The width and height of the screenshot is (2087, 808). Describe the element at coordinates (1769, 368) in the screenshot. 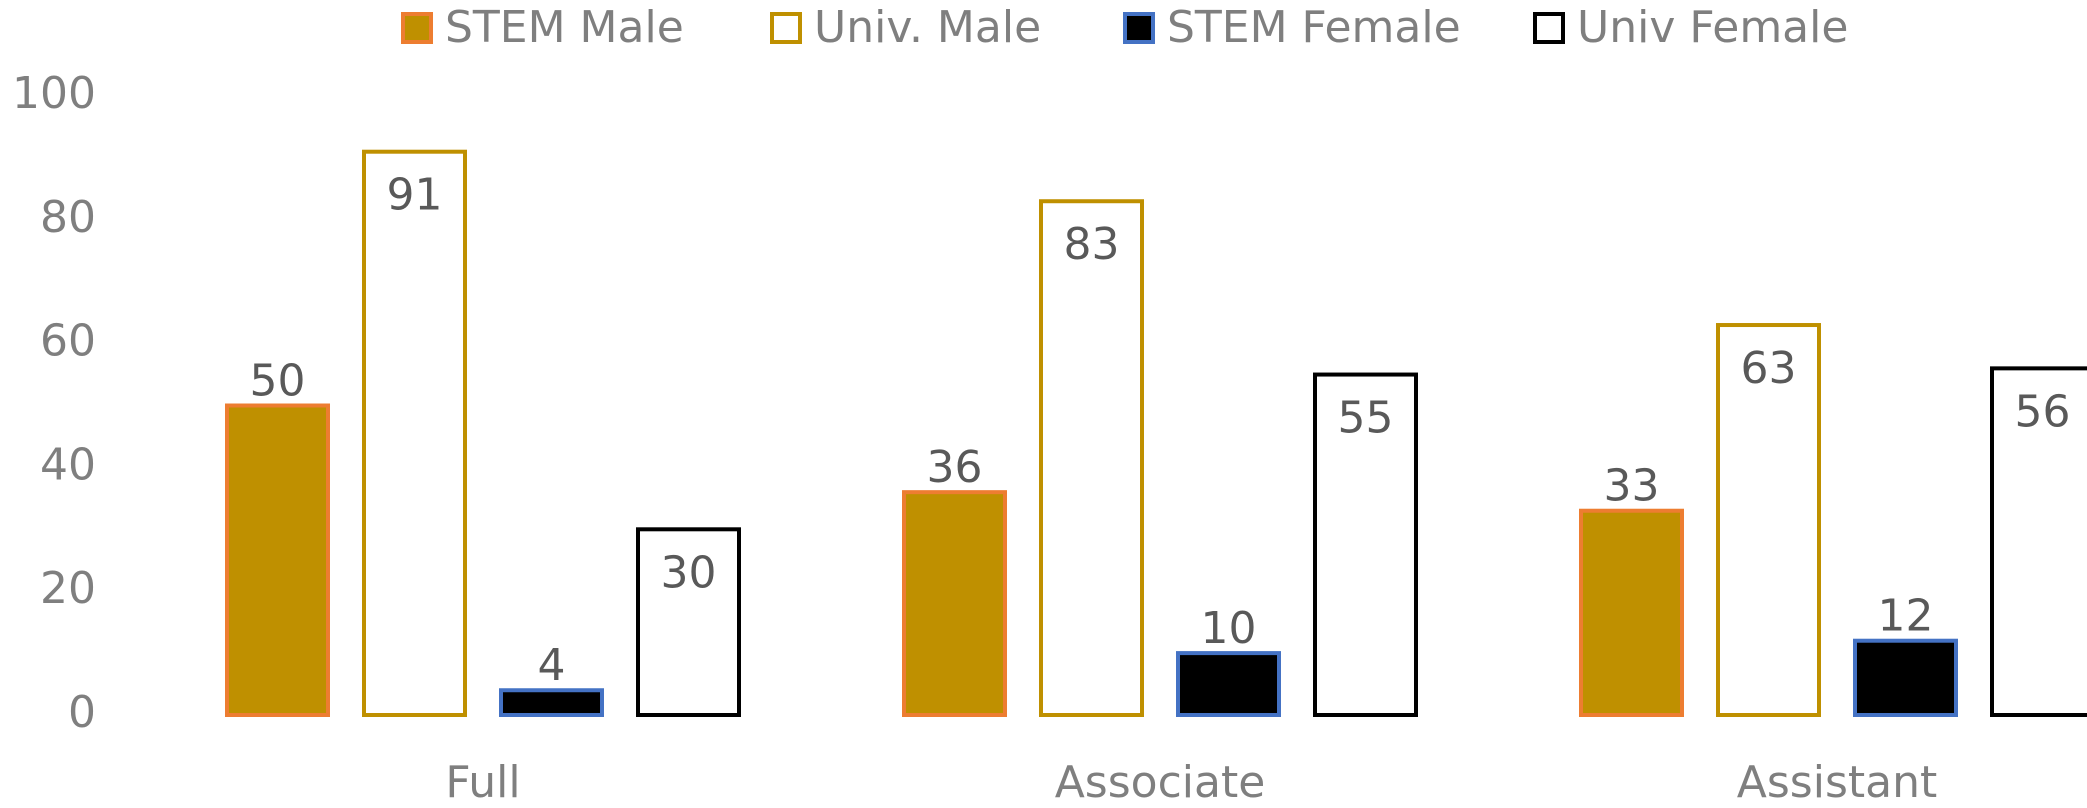

I see `data-label: 63` at that location.